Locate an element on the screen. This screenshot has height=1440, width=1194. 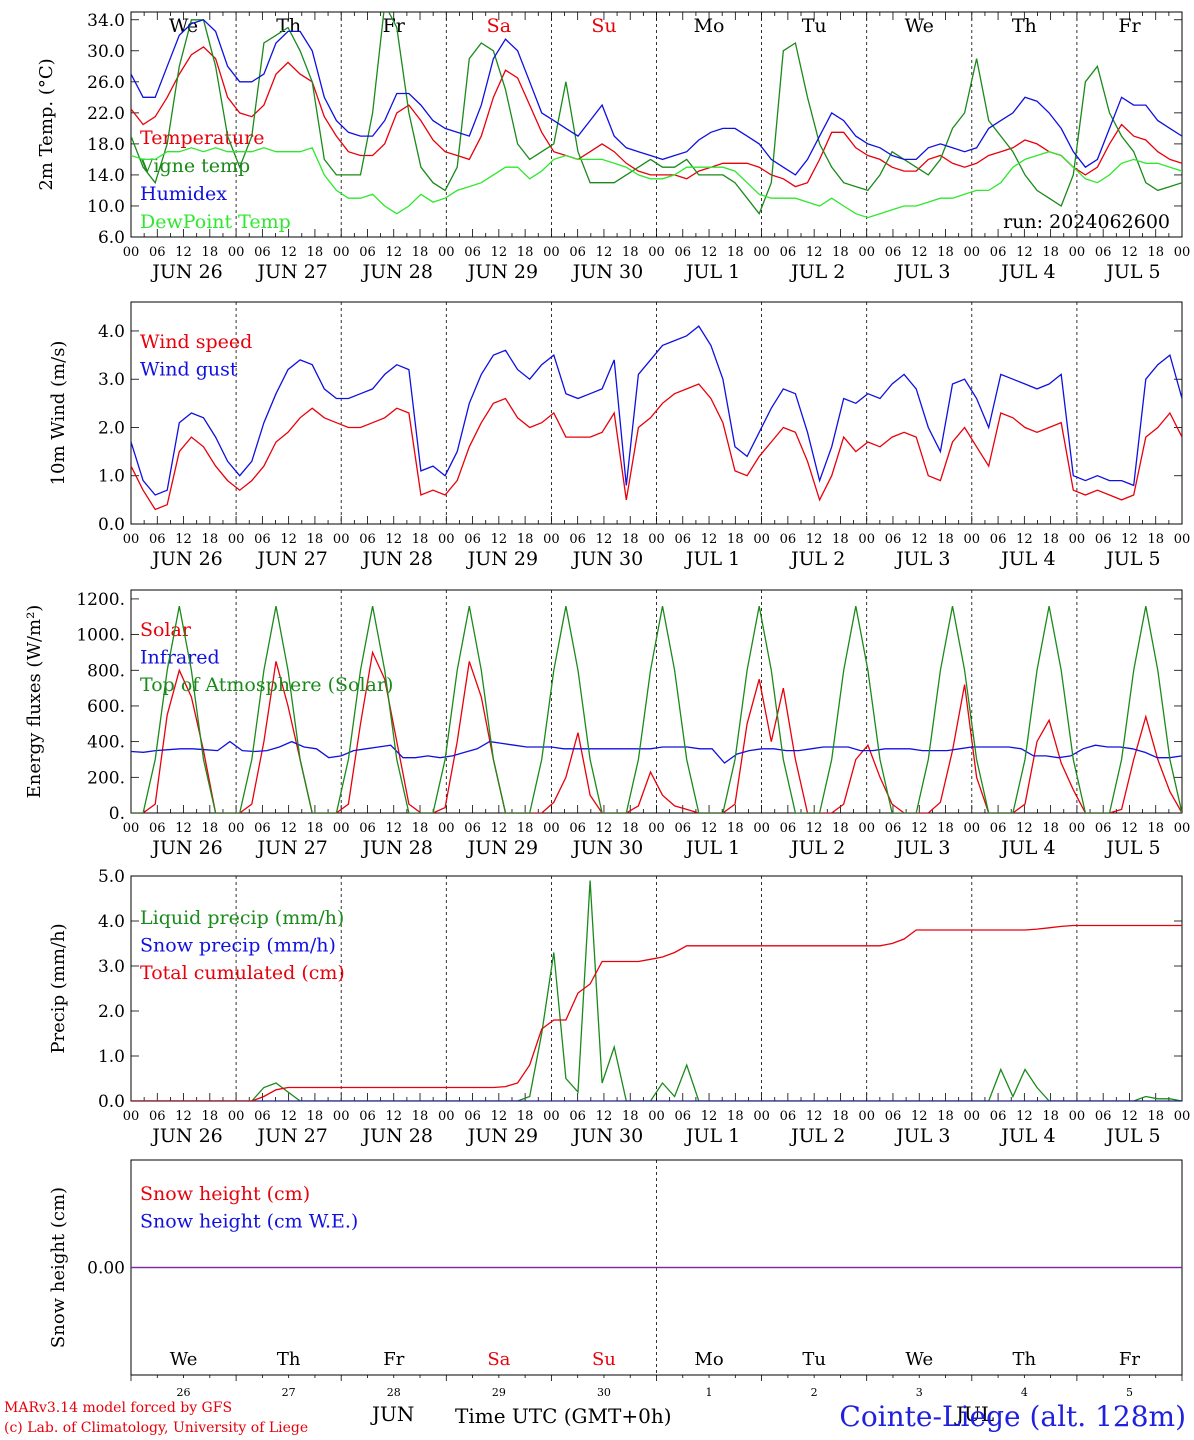
y-tick-label: 26.0 is located at coordinates (106, 83).